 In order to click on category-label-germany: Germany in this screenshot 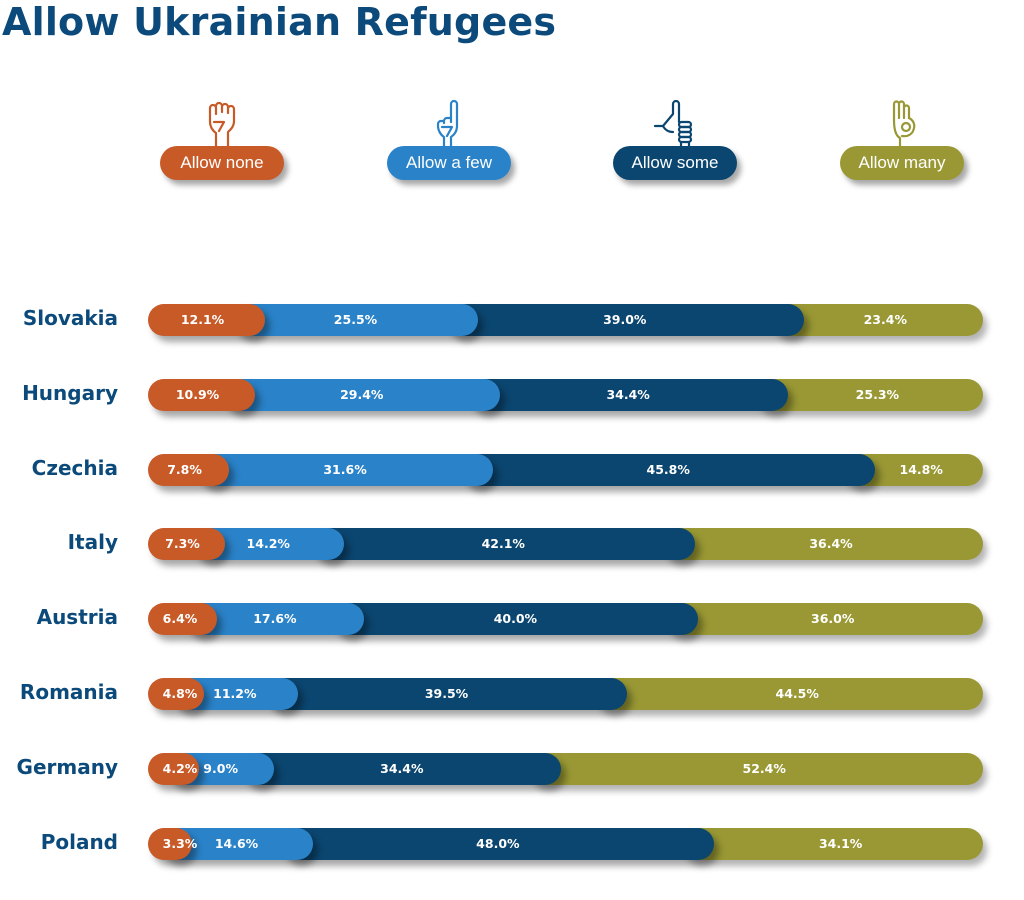, I will do `click(67, 767)`.